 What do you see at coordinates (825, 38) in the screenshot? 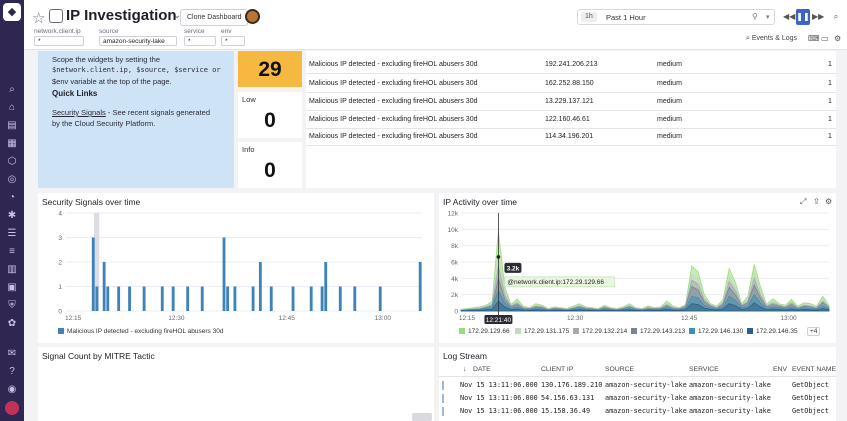
I see `tv-mode-icon: ▭` at bounding box center [825, 38].